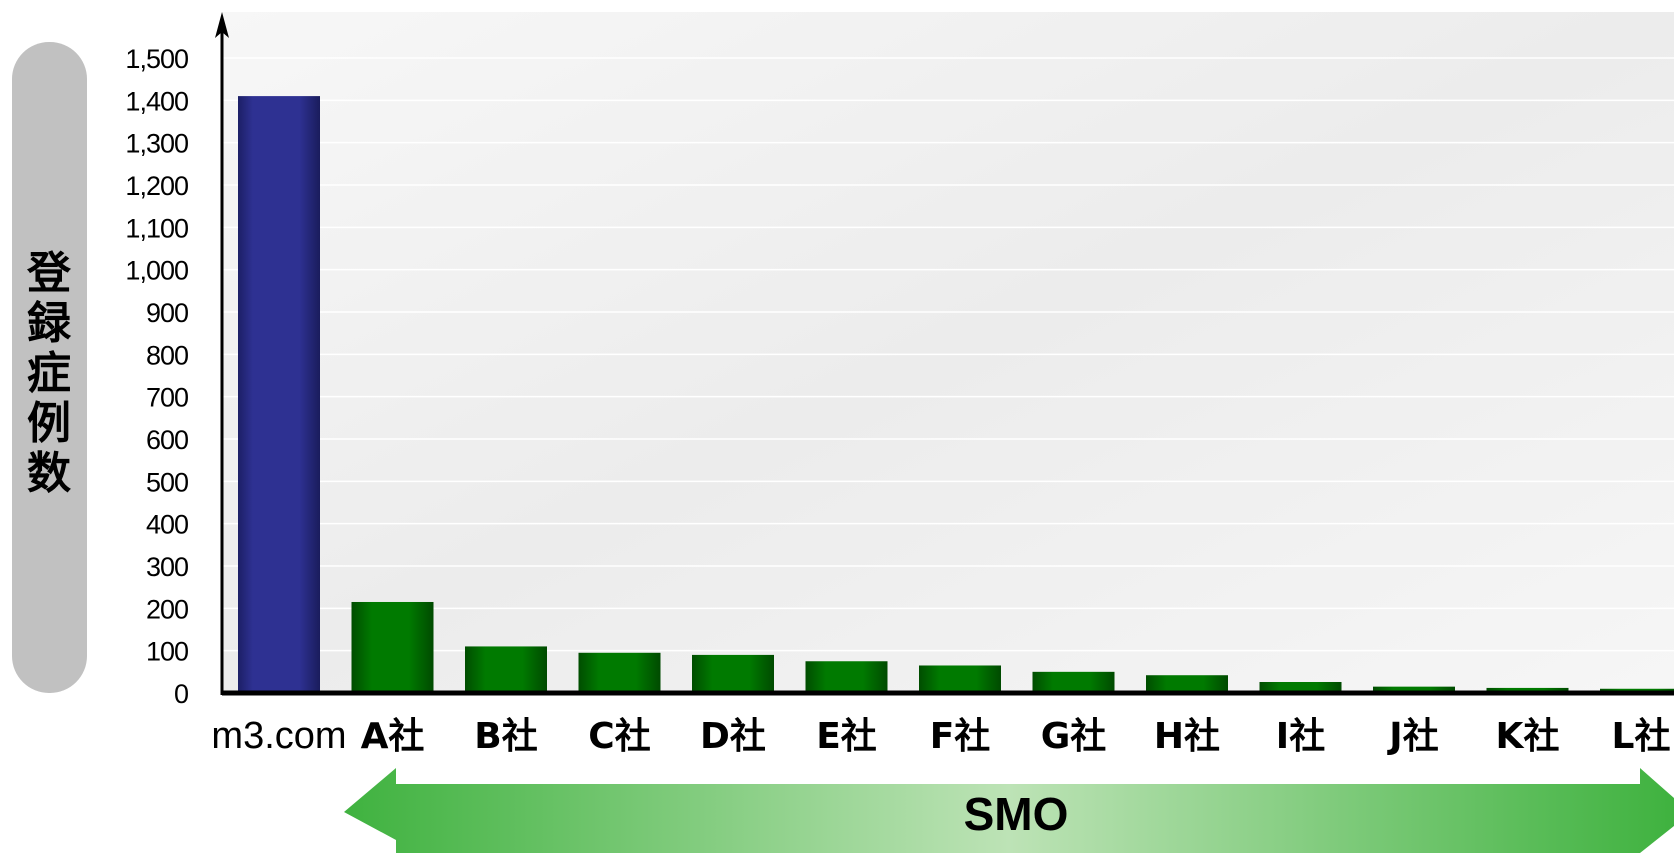 This screenshot has width=1674, height=853. What do you see at coordinates (1187, 684) in the screenshot?
I see `bar-h` at bounding box center [1187, 684].